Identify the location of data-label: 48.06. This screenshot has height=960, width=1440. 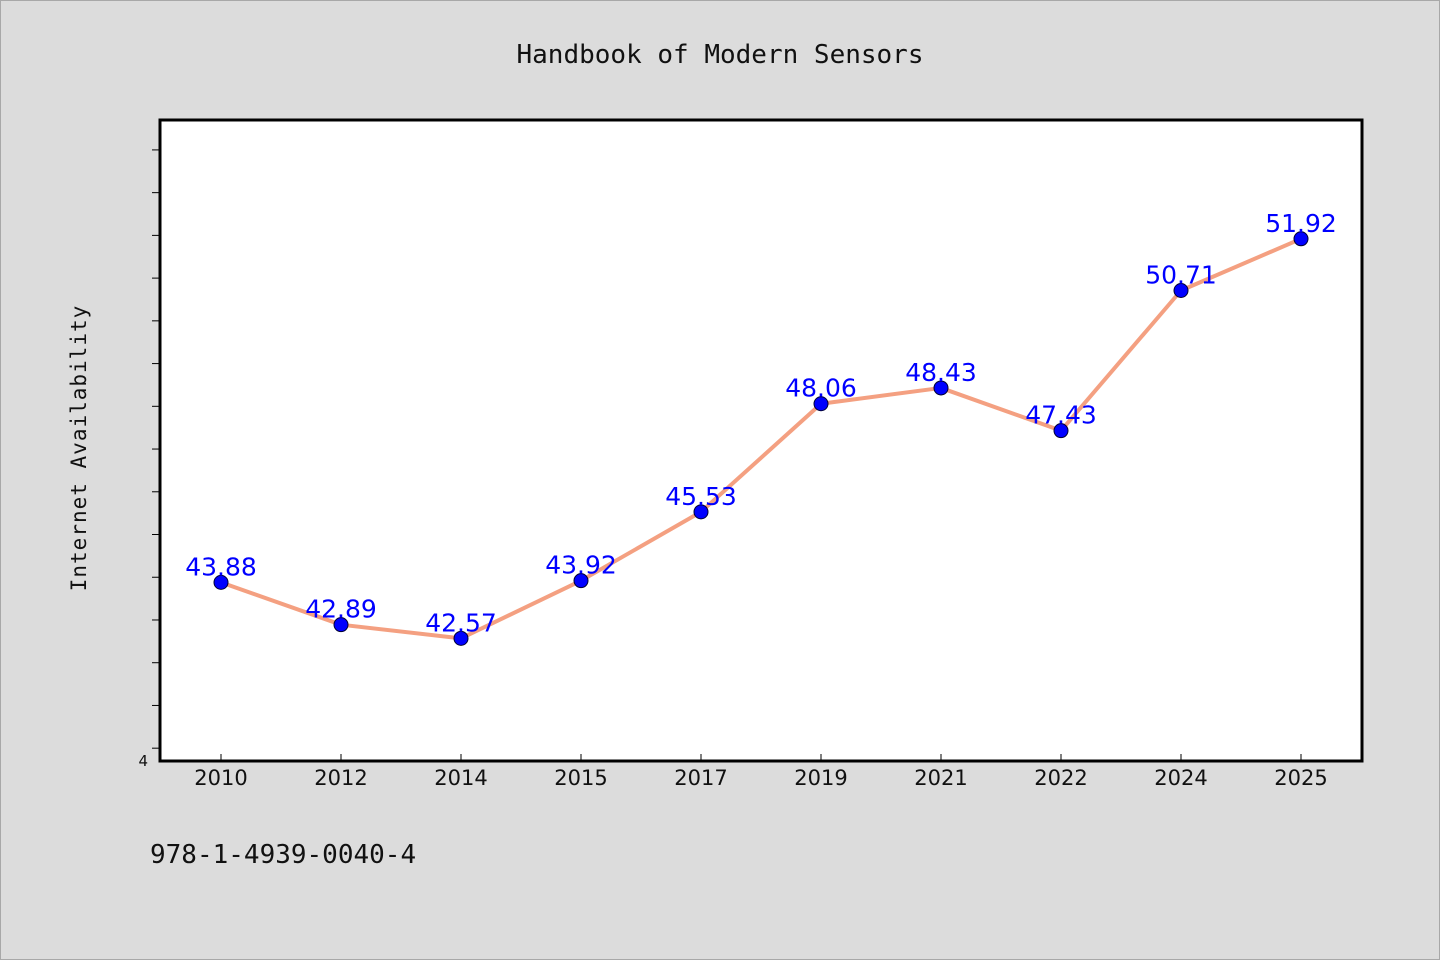
(821, 388).